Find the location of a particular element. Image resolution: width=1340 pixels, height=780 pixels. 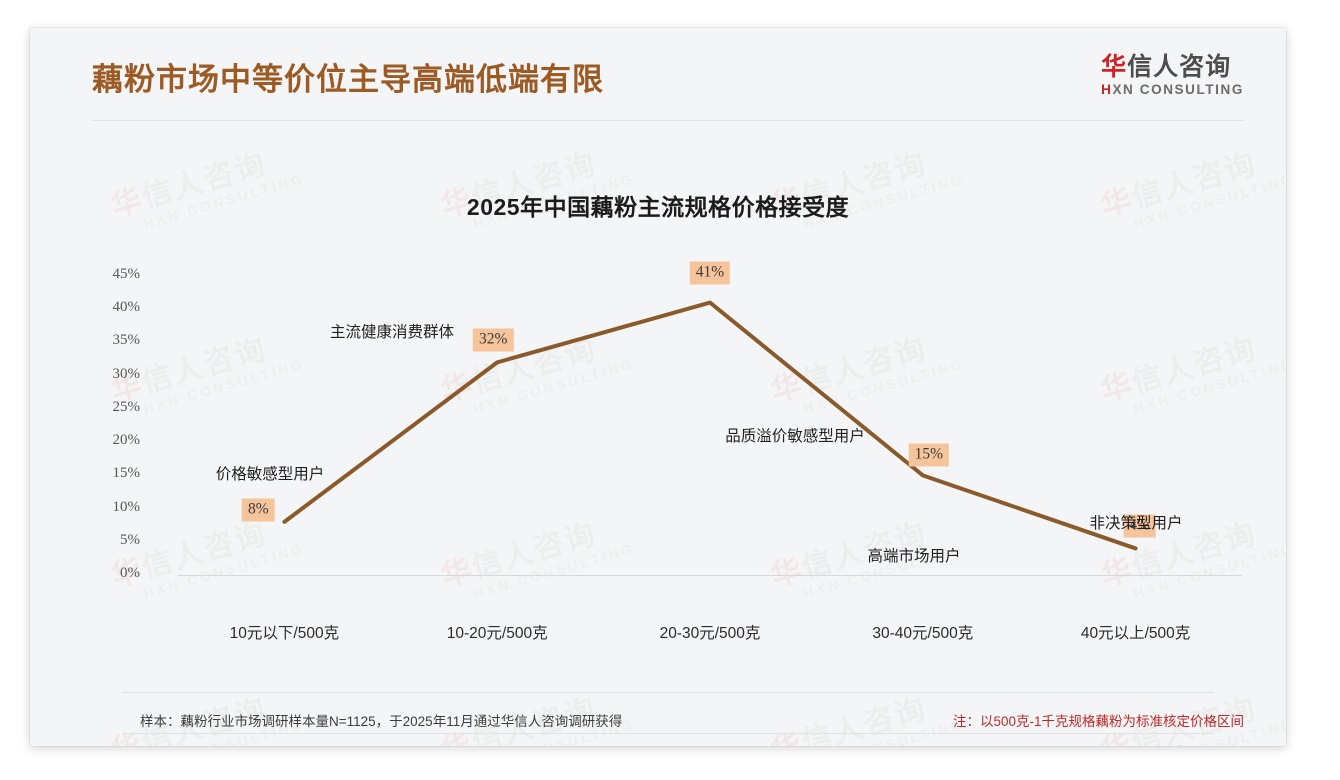

data-point-label: 32% is located at coordinates (493, 340).